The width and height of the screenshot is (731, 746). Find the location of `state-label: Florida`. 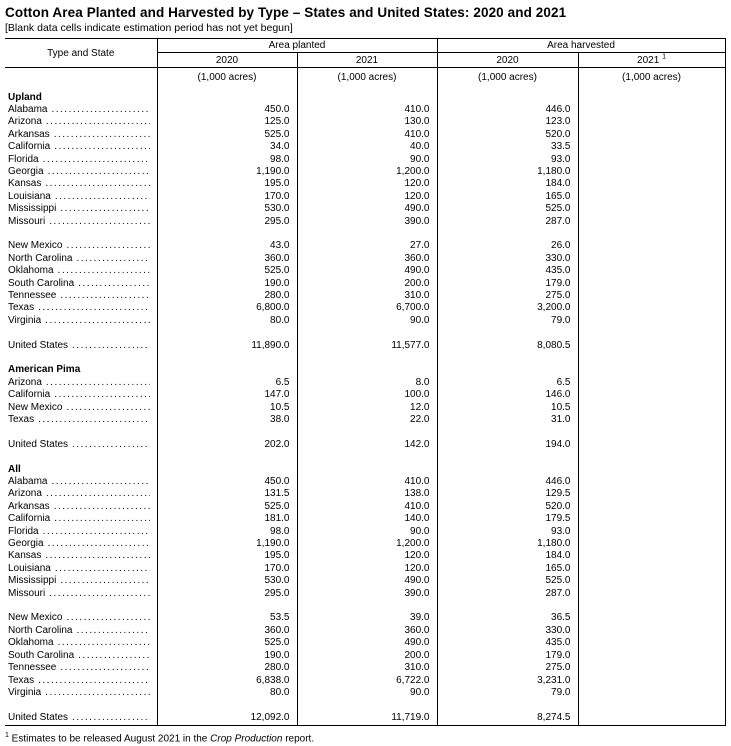

state-label: Florida is located at coordinates (23, 159).